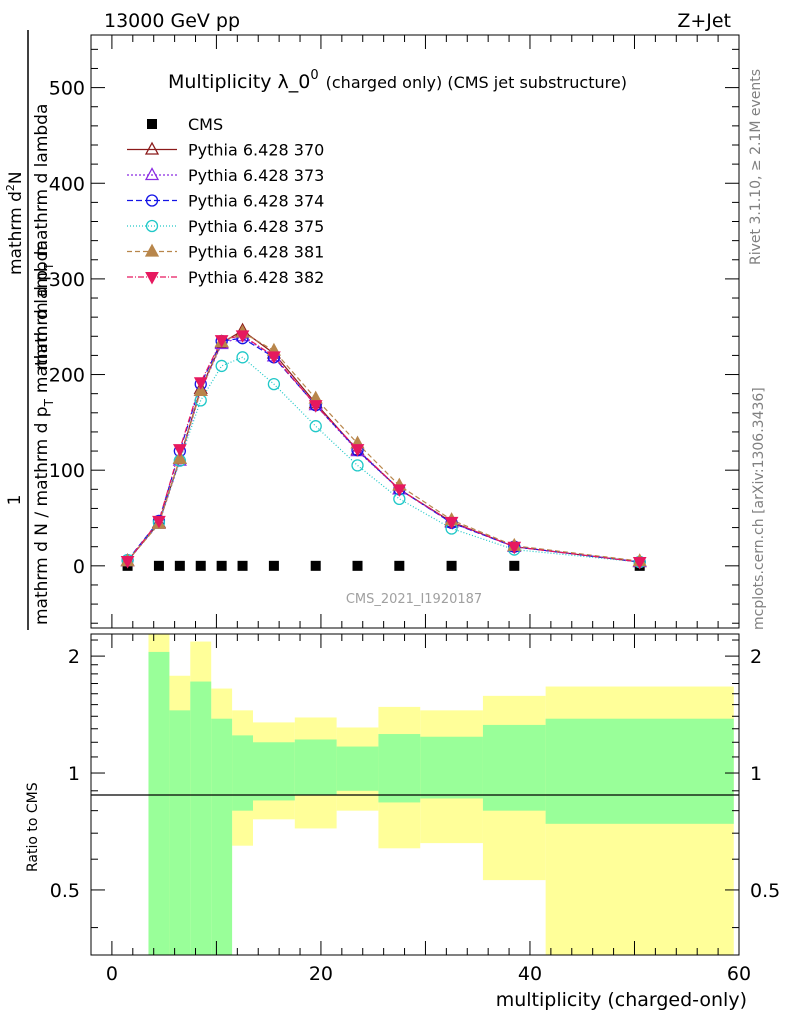  What do you see at coordinates (17, 330) in the screenshot?
I see `y-axis-label: 1` at bounding box center [17, 330].